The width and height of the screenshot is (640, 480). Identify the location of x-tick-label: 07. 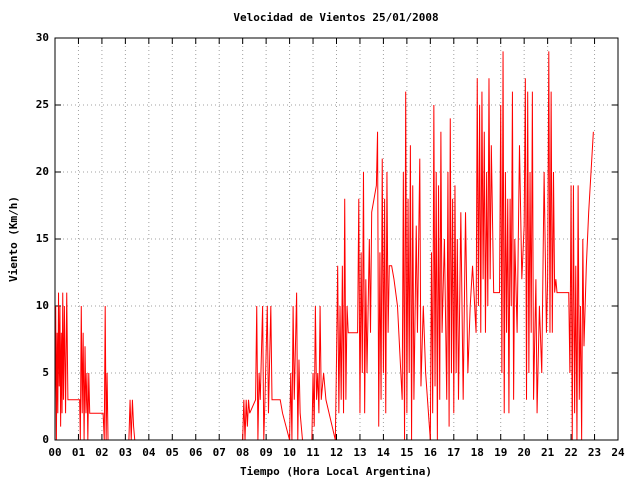
(219, 452).